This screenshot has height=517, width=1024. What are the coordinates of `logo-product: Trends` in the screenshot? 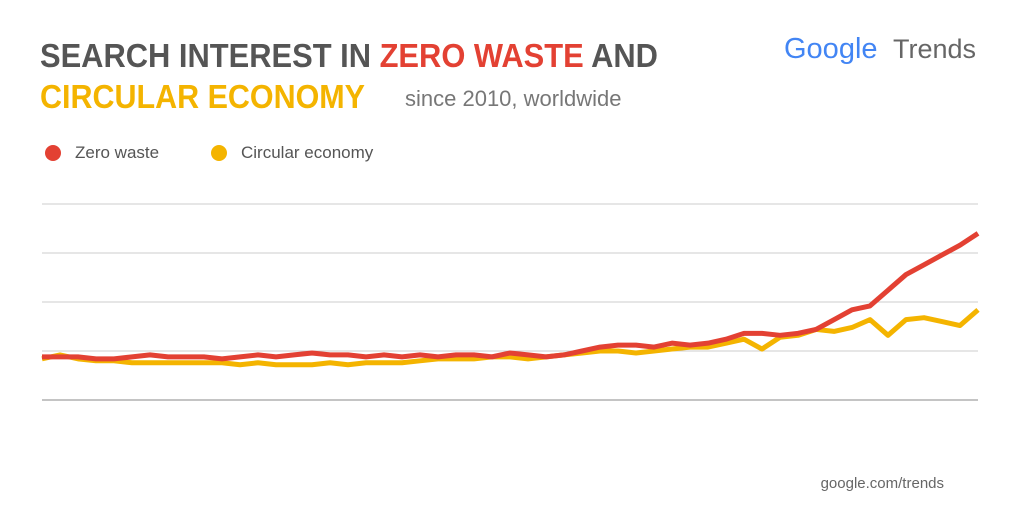 It's located at (934, 49).